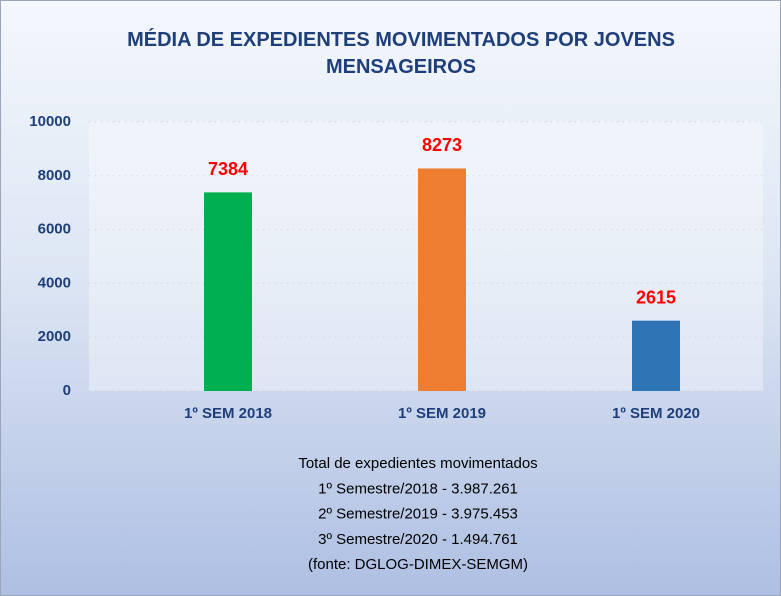 The width and height of the screenshot is (781, 596). Describe the element at coordinates (54, 229) in the screenshot. I see `y-tick-label: 6000` at that location.